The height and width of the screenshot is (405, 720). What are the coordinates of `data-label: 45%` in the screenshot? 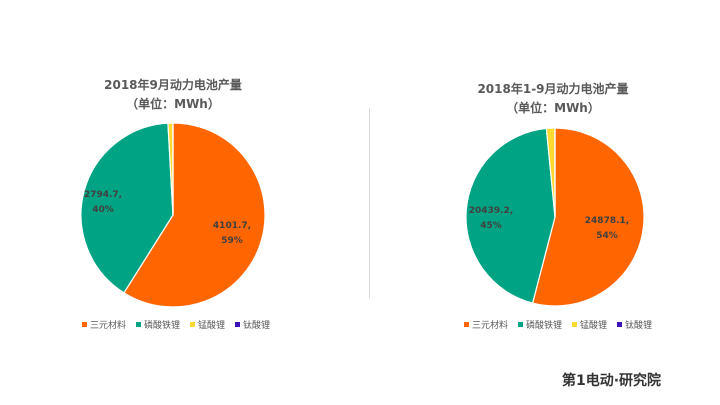 It's located at (491, 226).